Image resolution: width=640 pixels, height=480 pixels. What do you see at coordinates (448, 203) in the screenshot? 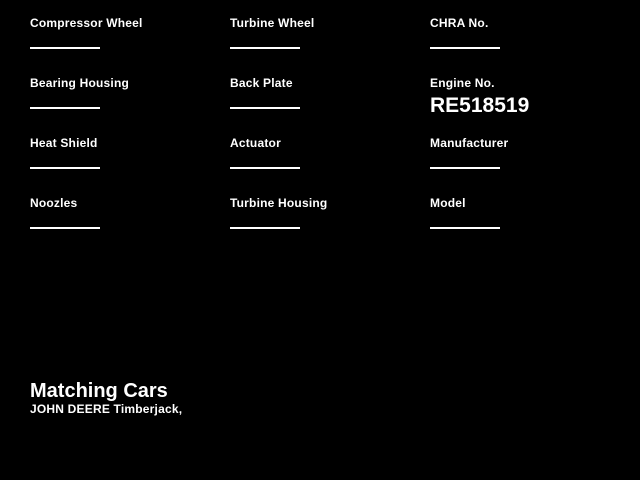
I see `field-label: Model` at bounding box center [448, 203].